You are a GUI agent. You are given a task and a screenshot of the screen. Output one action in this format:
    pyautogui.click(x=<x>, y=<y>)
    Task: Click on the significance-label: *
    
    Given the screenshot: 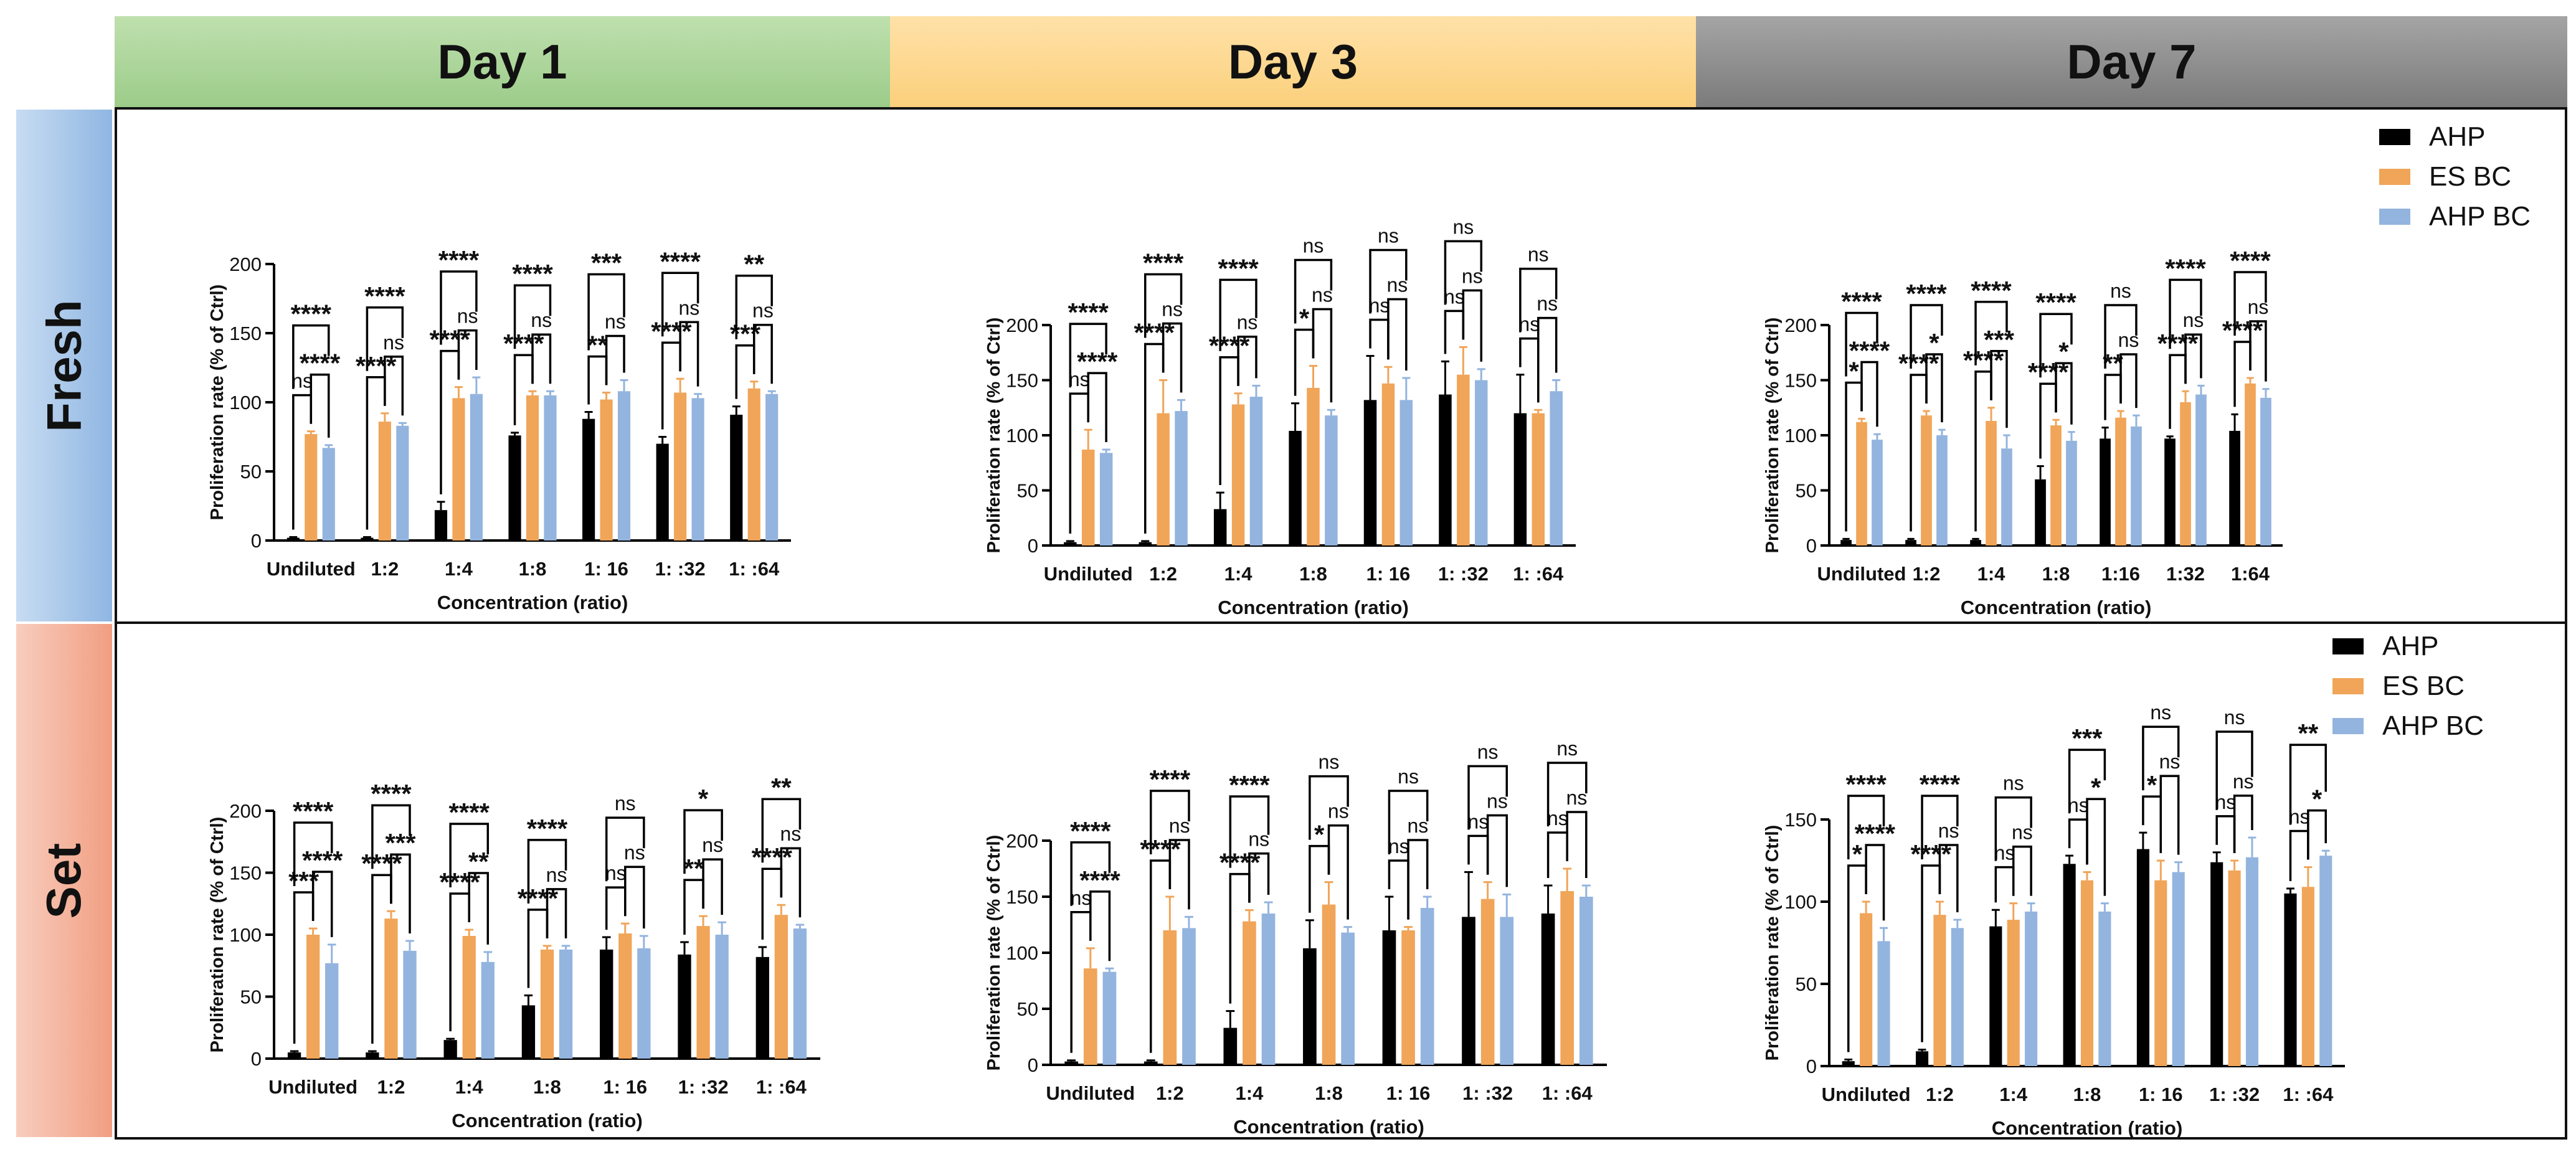 What is the action you would take?
    pyautogui.click(x=1320, y=835)
    